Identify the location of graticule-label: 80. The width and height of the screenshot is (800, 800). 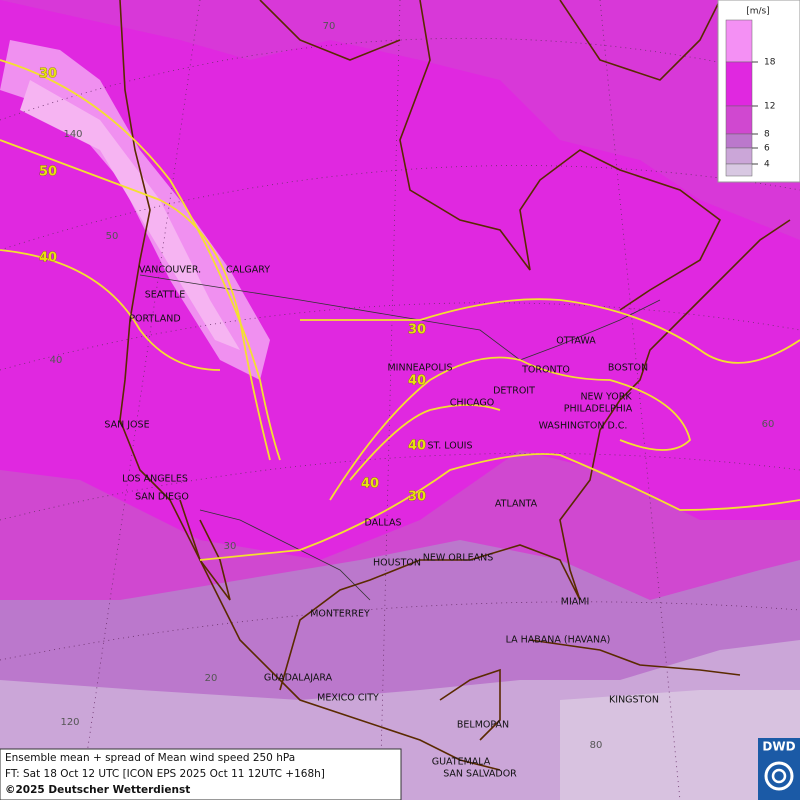
(596, 745).